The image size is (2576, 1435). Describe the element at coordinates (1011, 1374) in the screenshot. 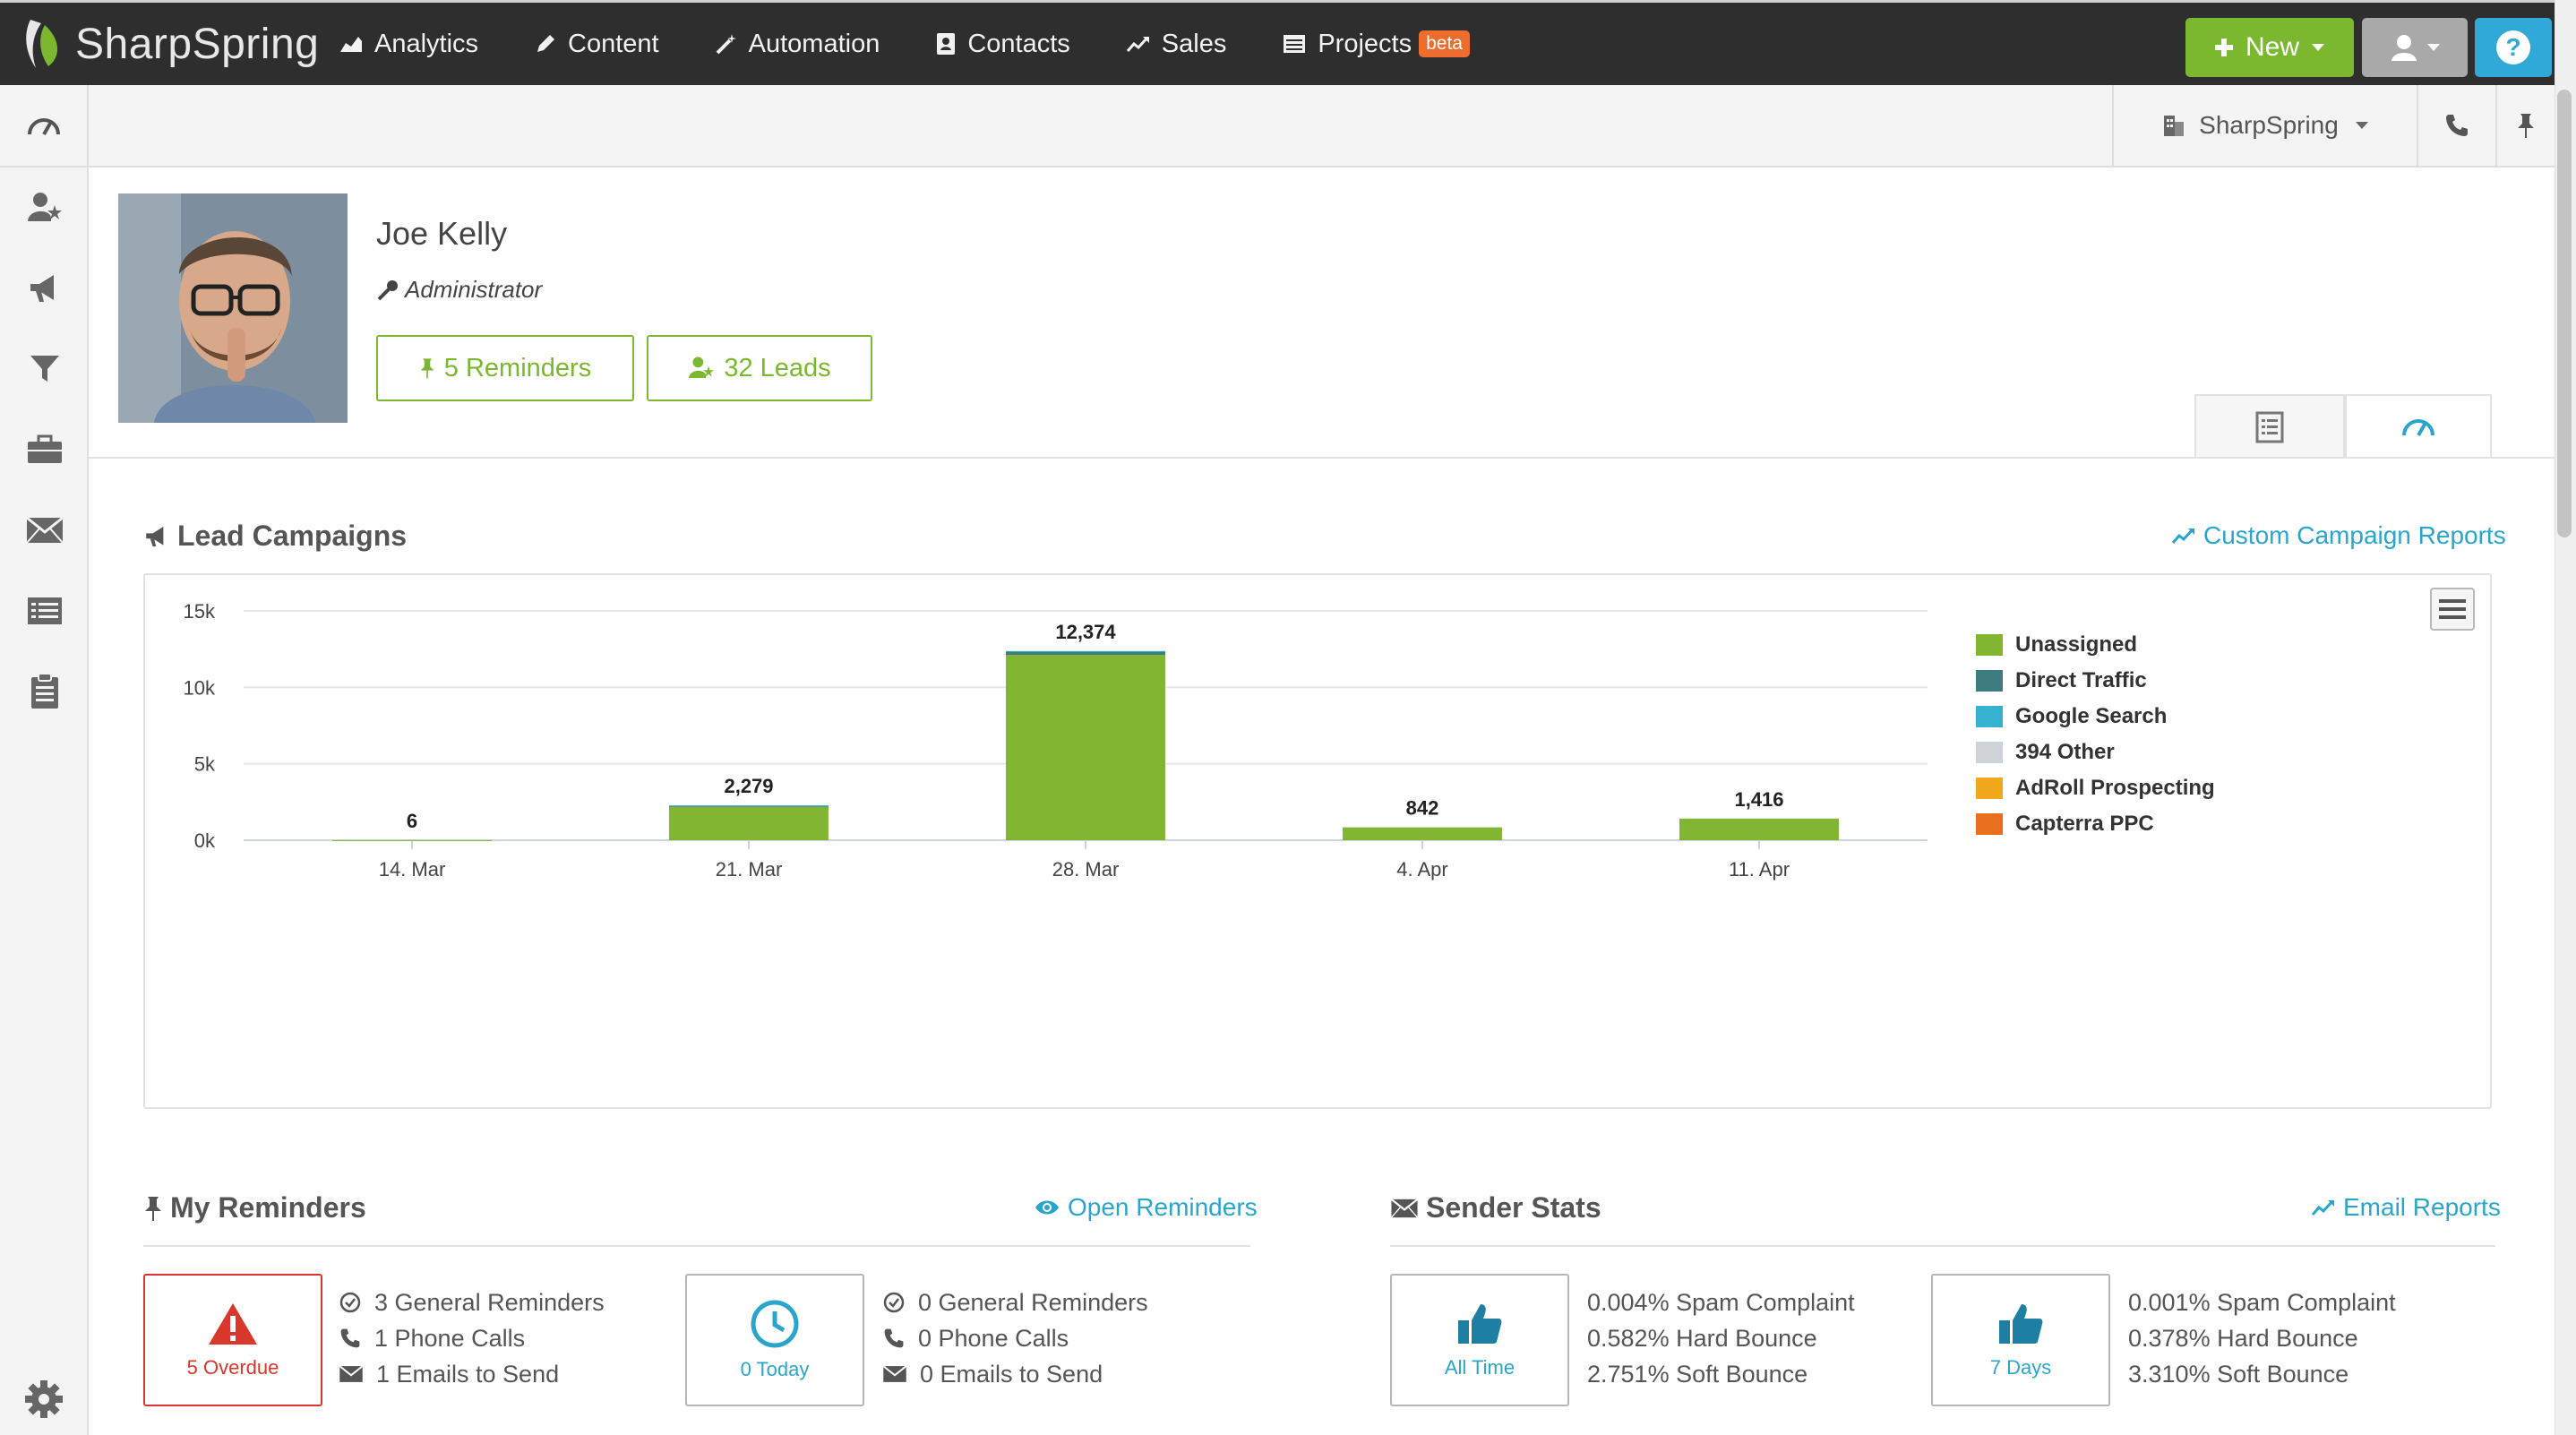

I see `today-emails: 0 Emails to Send` at that location.